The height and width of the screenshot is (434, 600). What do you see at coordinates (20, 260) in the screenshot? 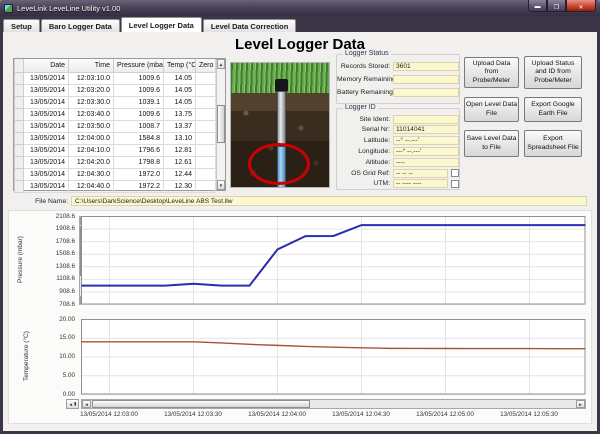
I see `pressure-axis-title: Pressure (mbar)` at bounding box center [20, 260].